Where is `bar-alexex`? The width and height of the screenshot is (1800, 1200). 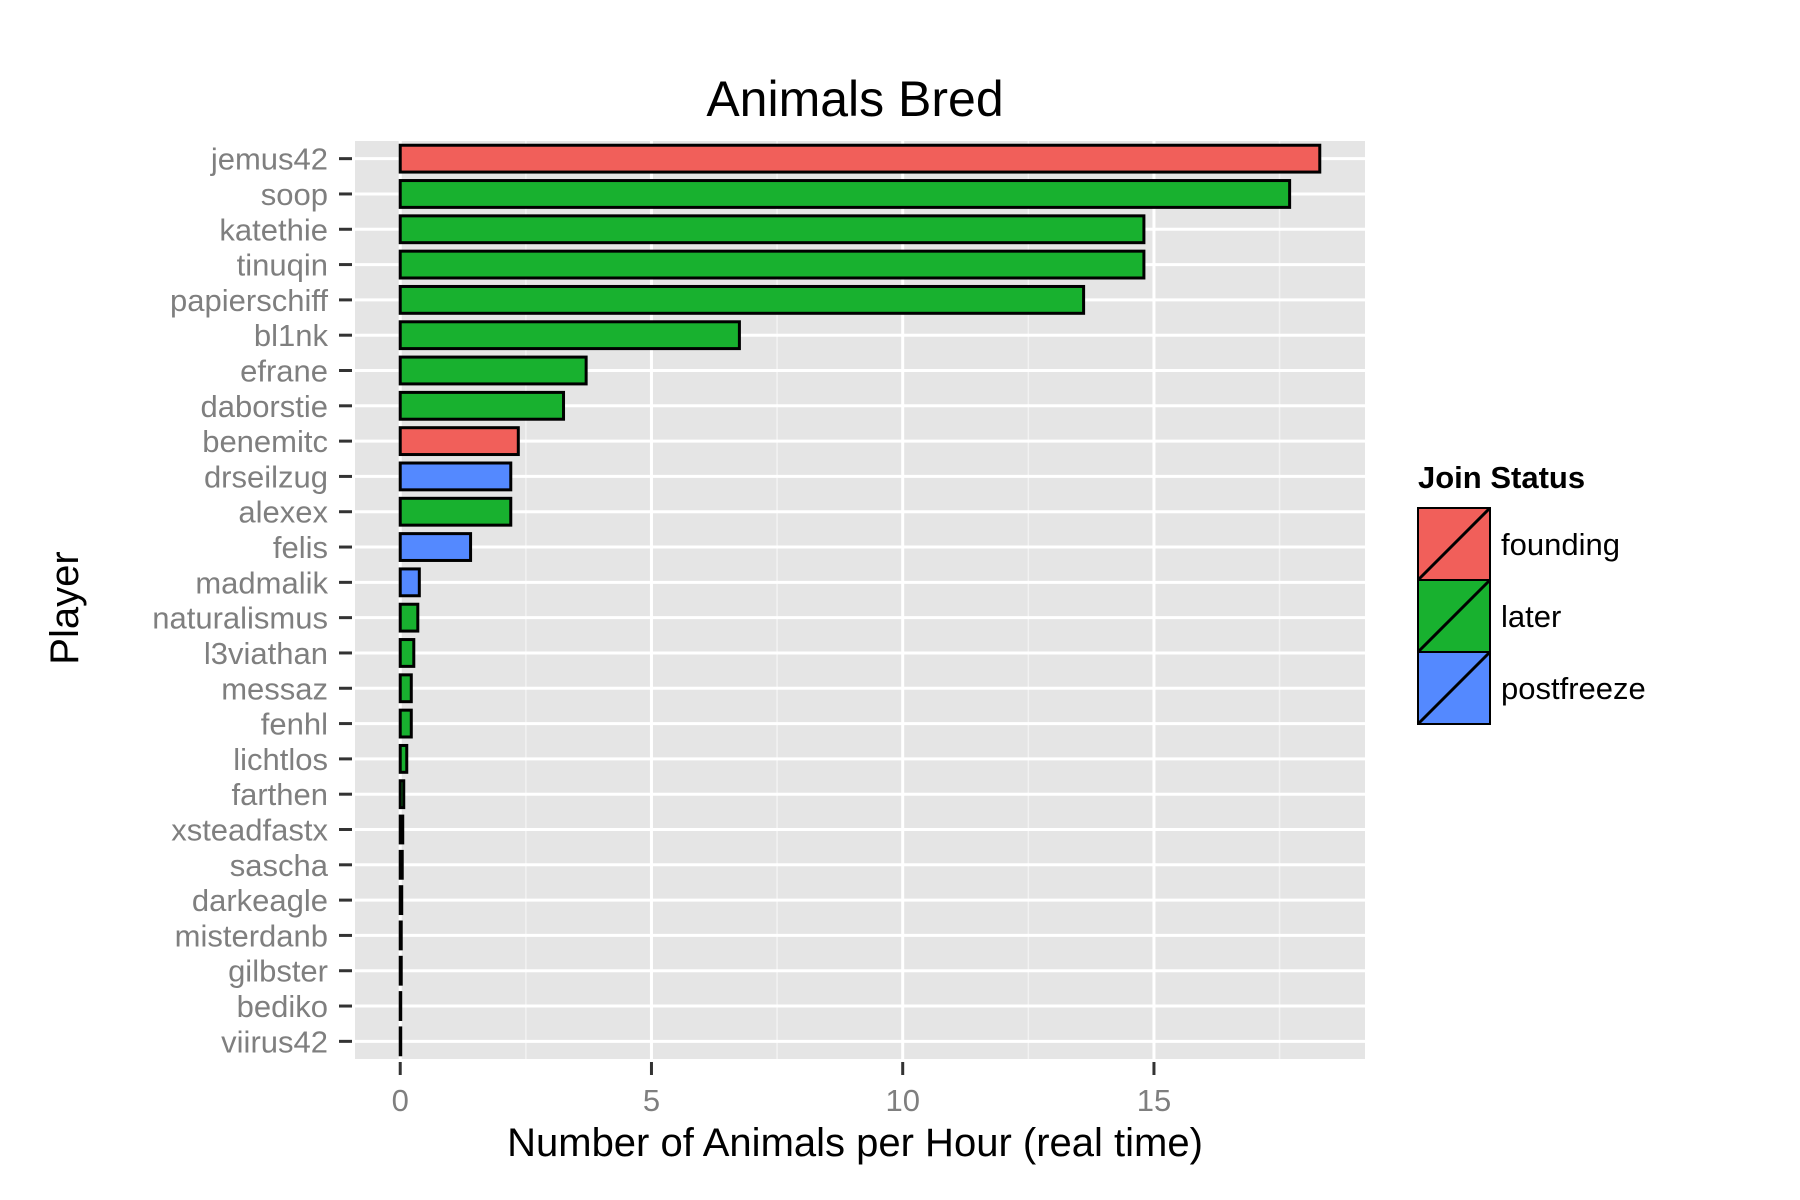
bar-alexex is located at coordinates (455, 511).